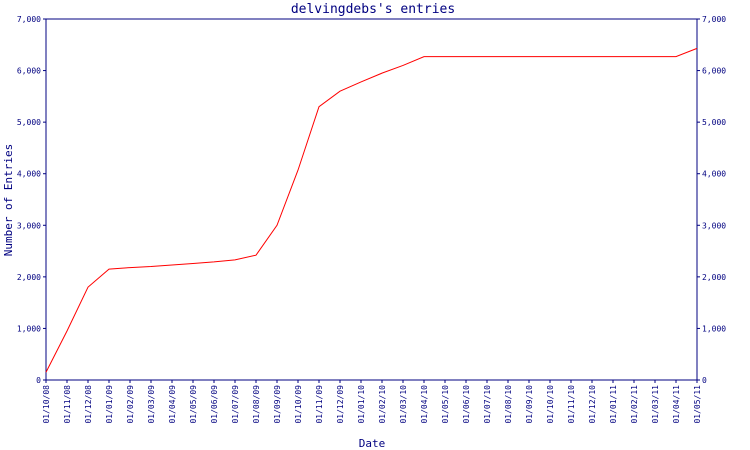 The width and height of the screenshot is (750, 450). I want to click on x-tick-label: 01/10/10, so click(550, 404).